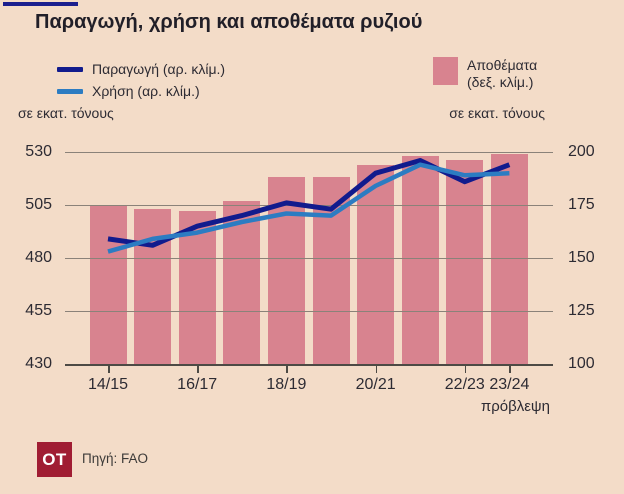  Describe the element at coordinates (198, 369) in the screenshot. I see `x-axis-tick-16/17` at that location.